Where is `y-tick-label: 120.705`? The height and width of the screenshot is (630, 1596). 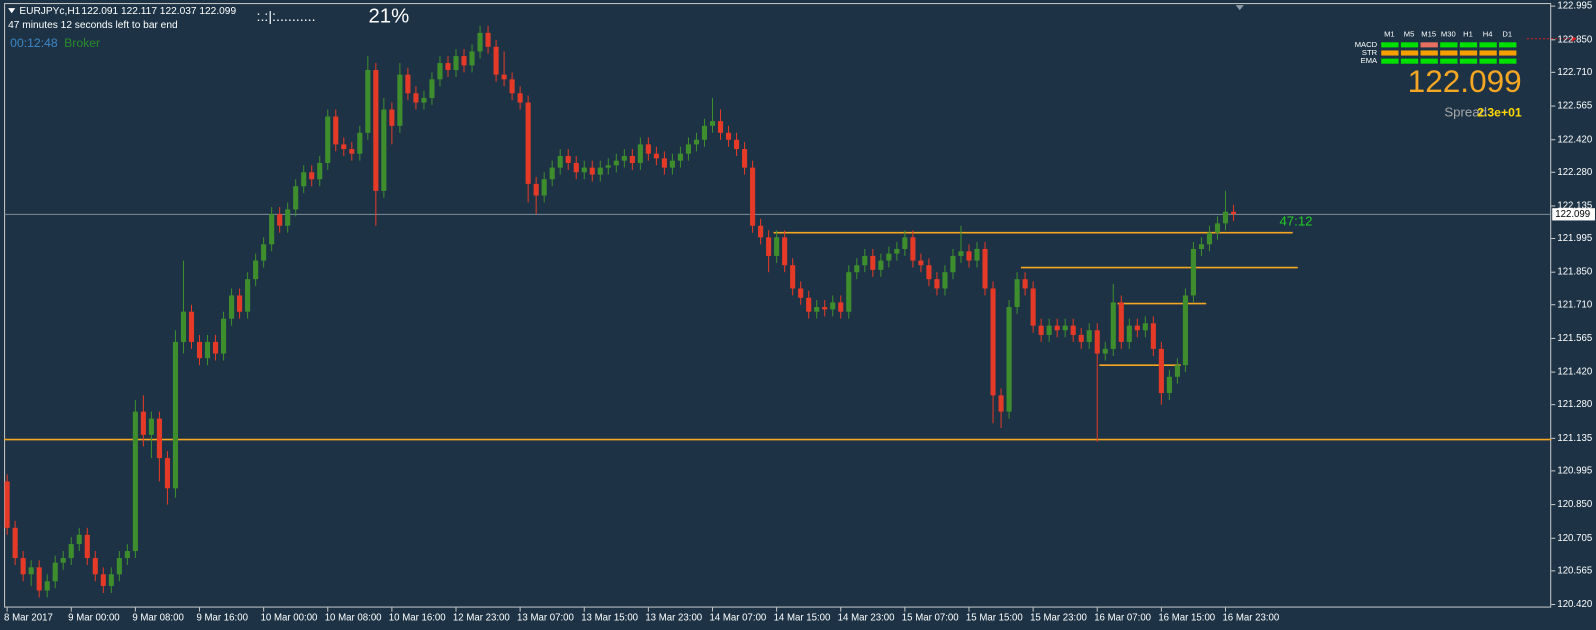
y-tick-label: 120.705 is located at coordinates (1574, 538).